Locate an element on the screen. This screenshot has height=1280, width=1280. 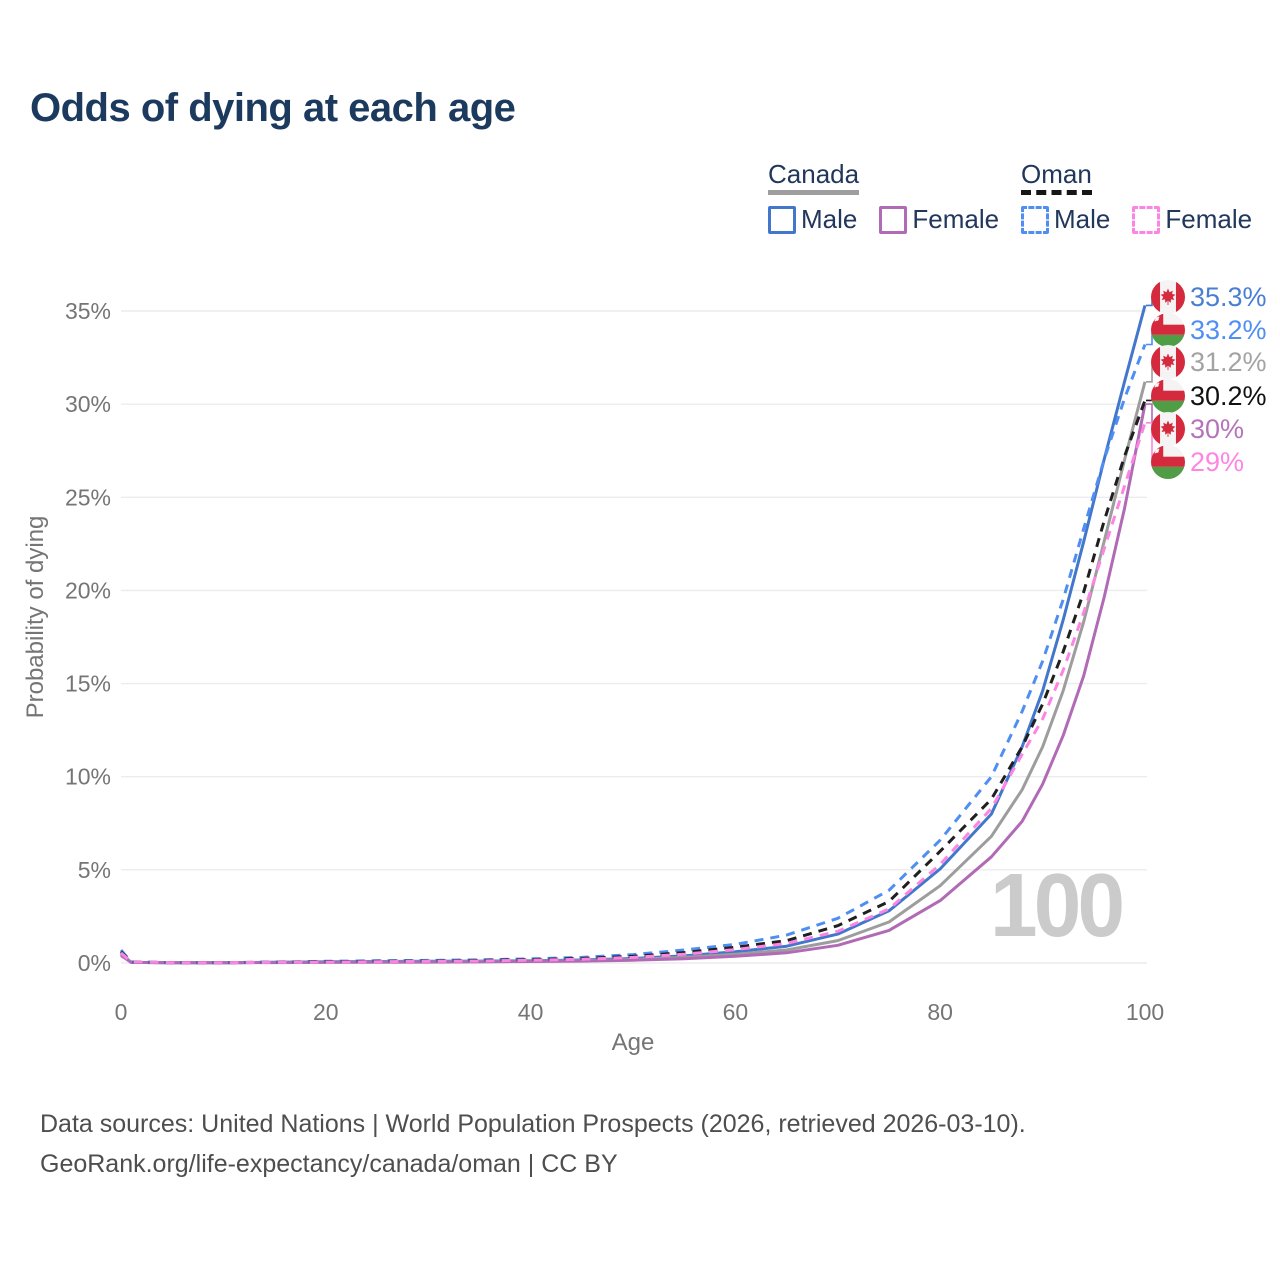
canada-female-swatch-icon is located at coordinates (893, 219).